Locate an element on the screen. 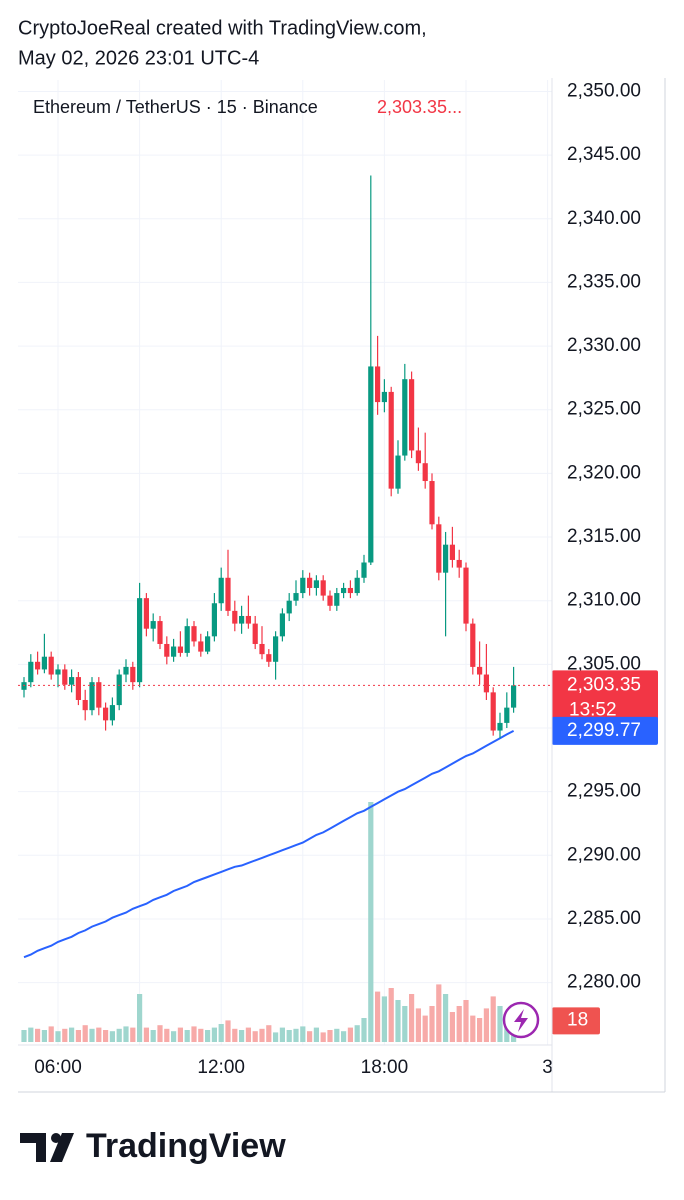 The image size is (684, 1200). y-tick-label: 2,350.00 is located at coordinates (604, 90).